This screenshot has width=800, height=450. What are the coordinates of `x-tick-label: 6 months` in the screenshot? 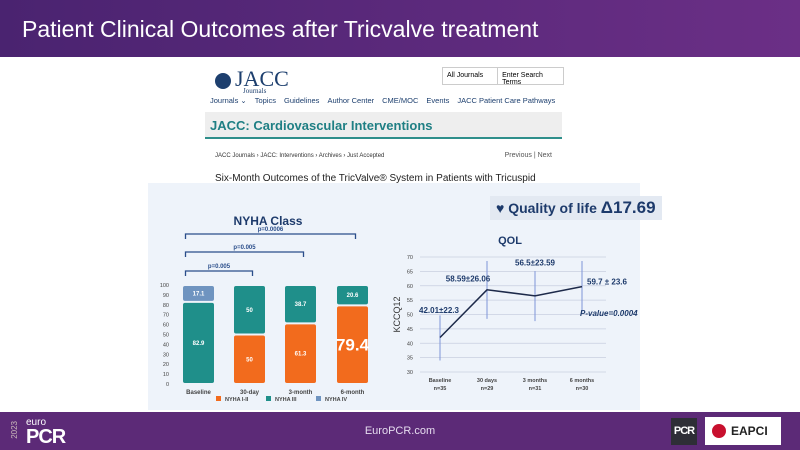 It's located at (582, 381).